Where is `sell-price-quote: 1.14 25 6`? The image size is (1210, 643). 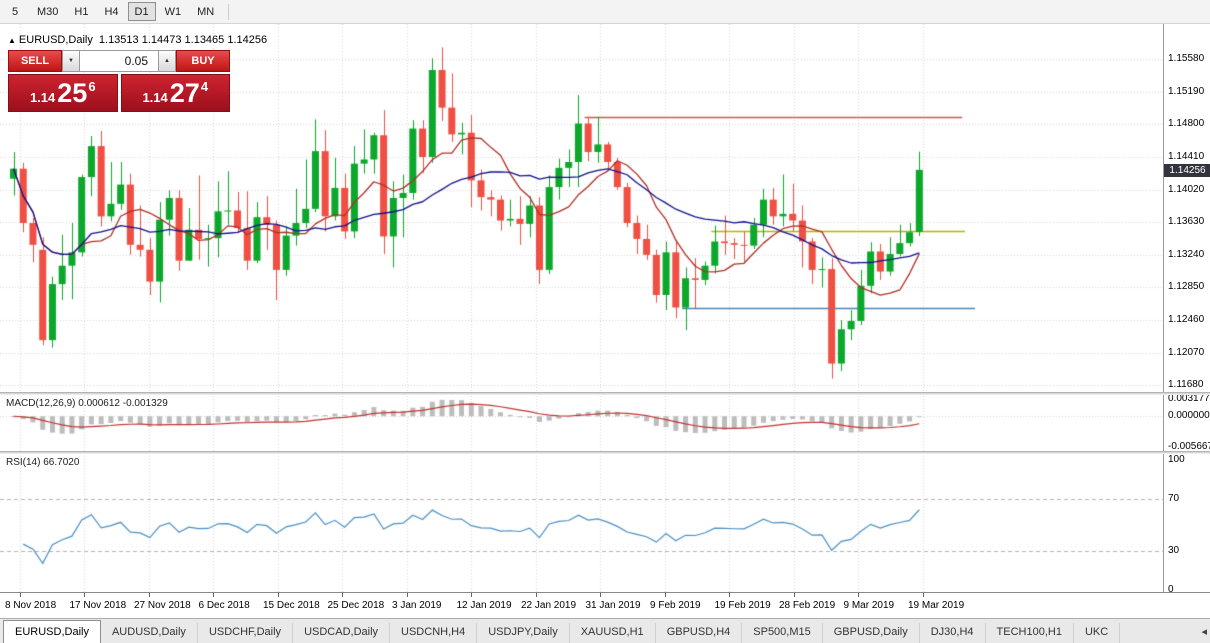
sell-price-quote: 1.14 25 6 is located at coordinates (63, 93).